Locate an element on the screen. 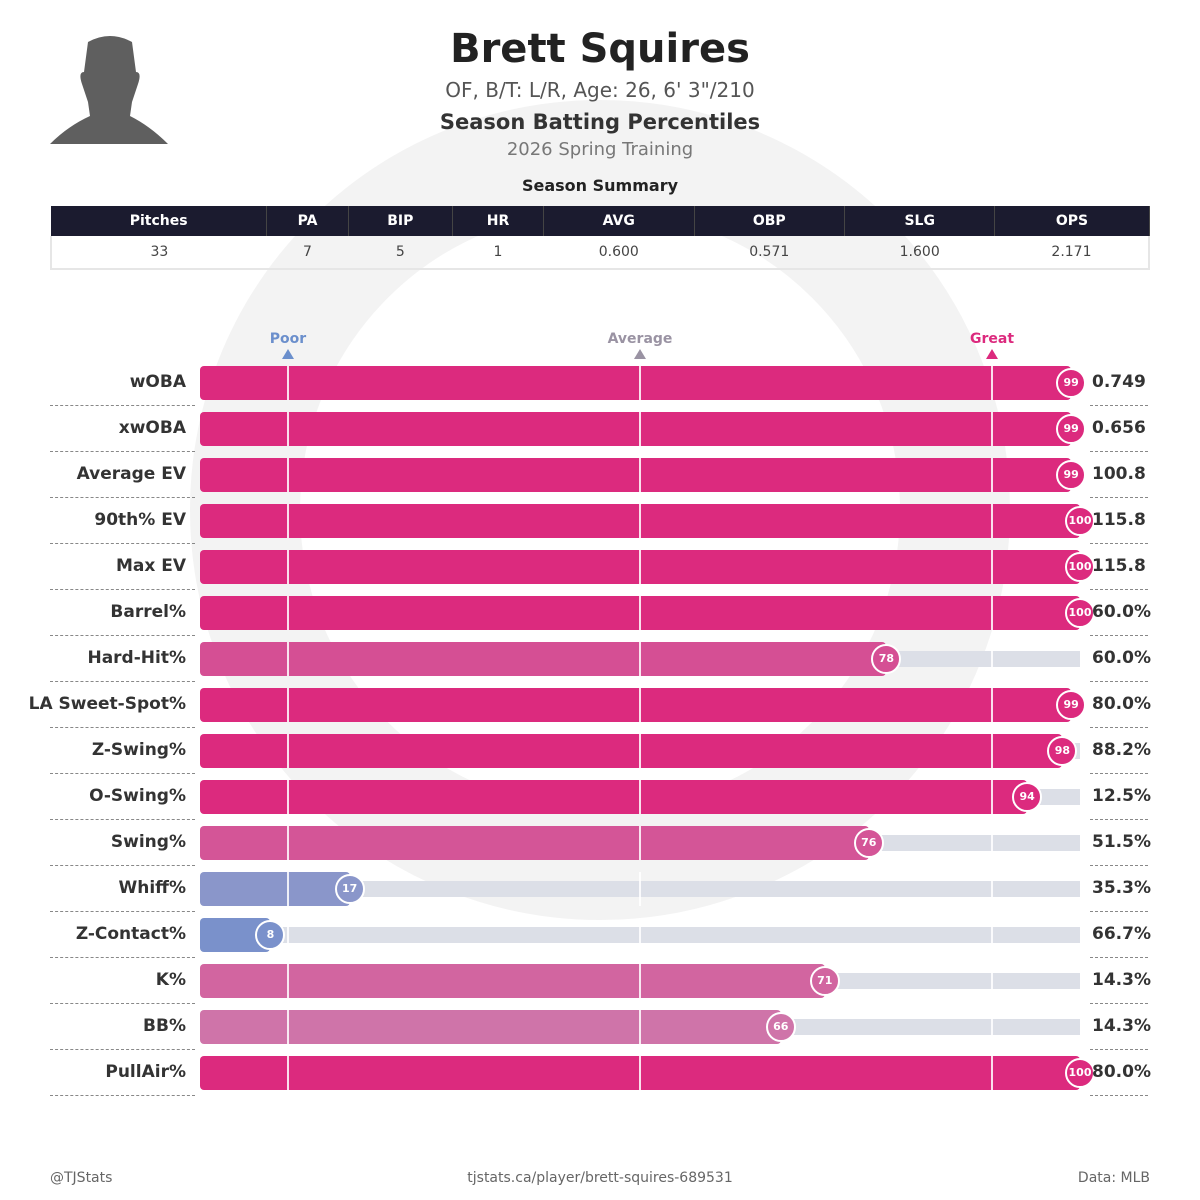 The image size is (1200, 1200). summary-header-hr: HR is located at coordinates (498, 221).